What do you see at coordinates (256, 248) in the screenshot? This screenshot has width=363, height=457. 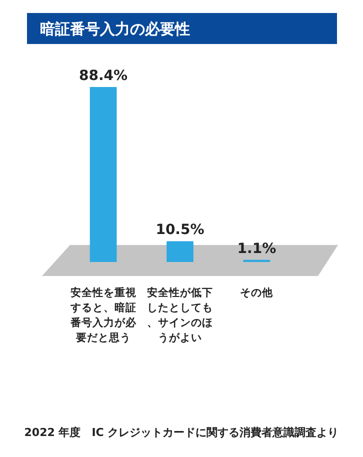 I see `data-label: 1.1%` at bounding box center [256, 248].